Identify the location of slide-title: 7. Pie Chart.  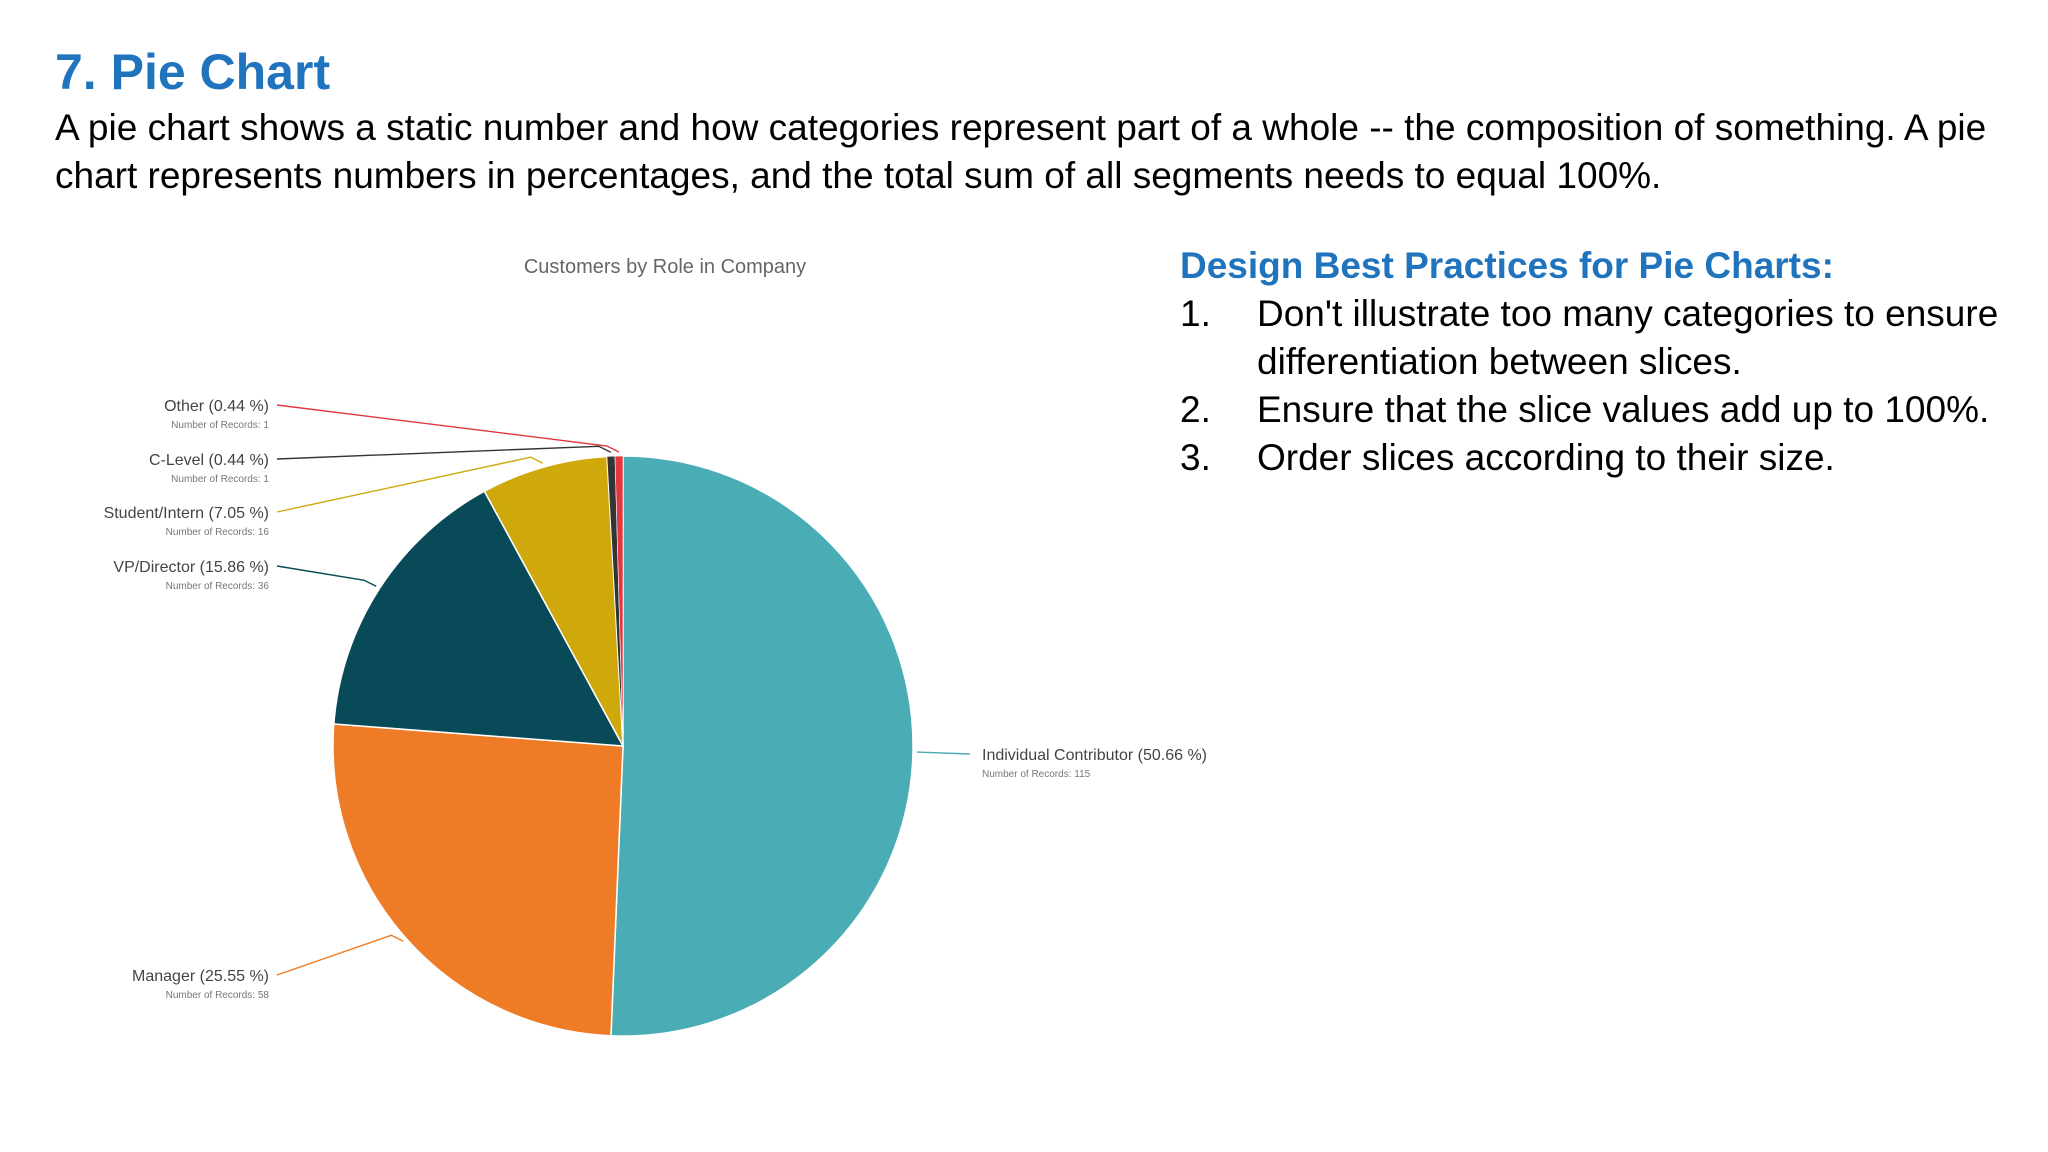
(193, 72).